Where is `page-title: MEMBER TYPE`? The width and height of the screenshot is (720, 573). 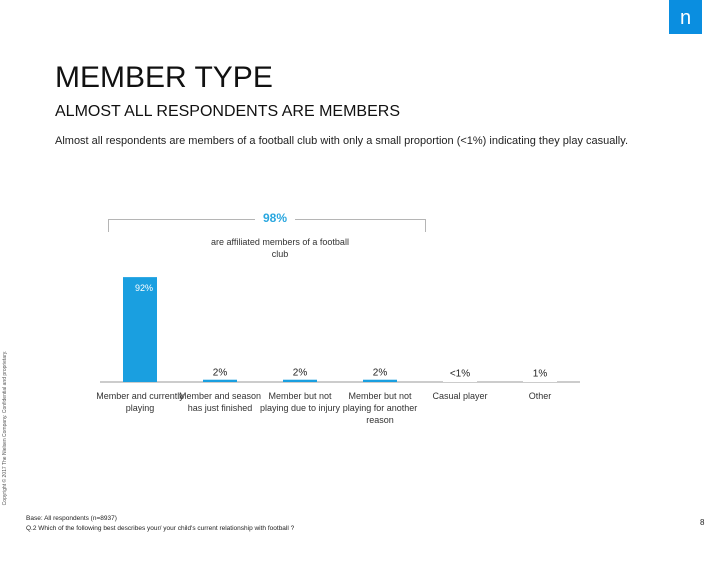
page-title: MEMBER TYPE is located at coordinates (164, 77).